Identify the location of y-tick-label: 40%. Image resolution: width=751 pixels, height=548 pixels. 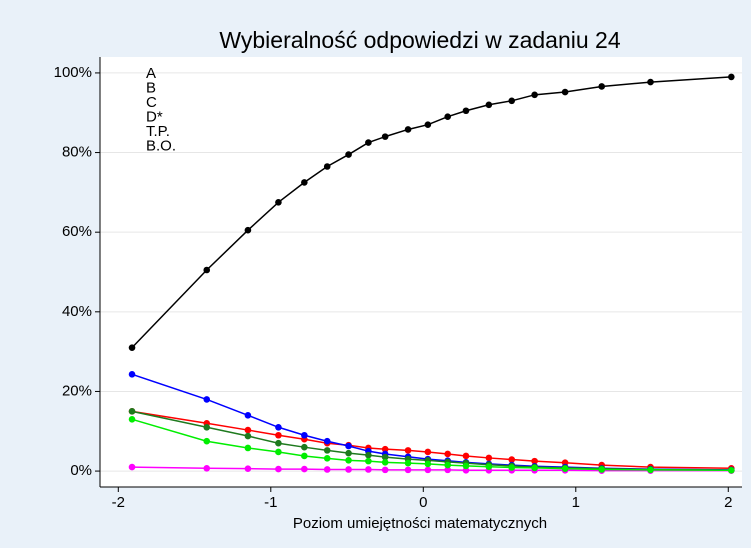
(77, 311).